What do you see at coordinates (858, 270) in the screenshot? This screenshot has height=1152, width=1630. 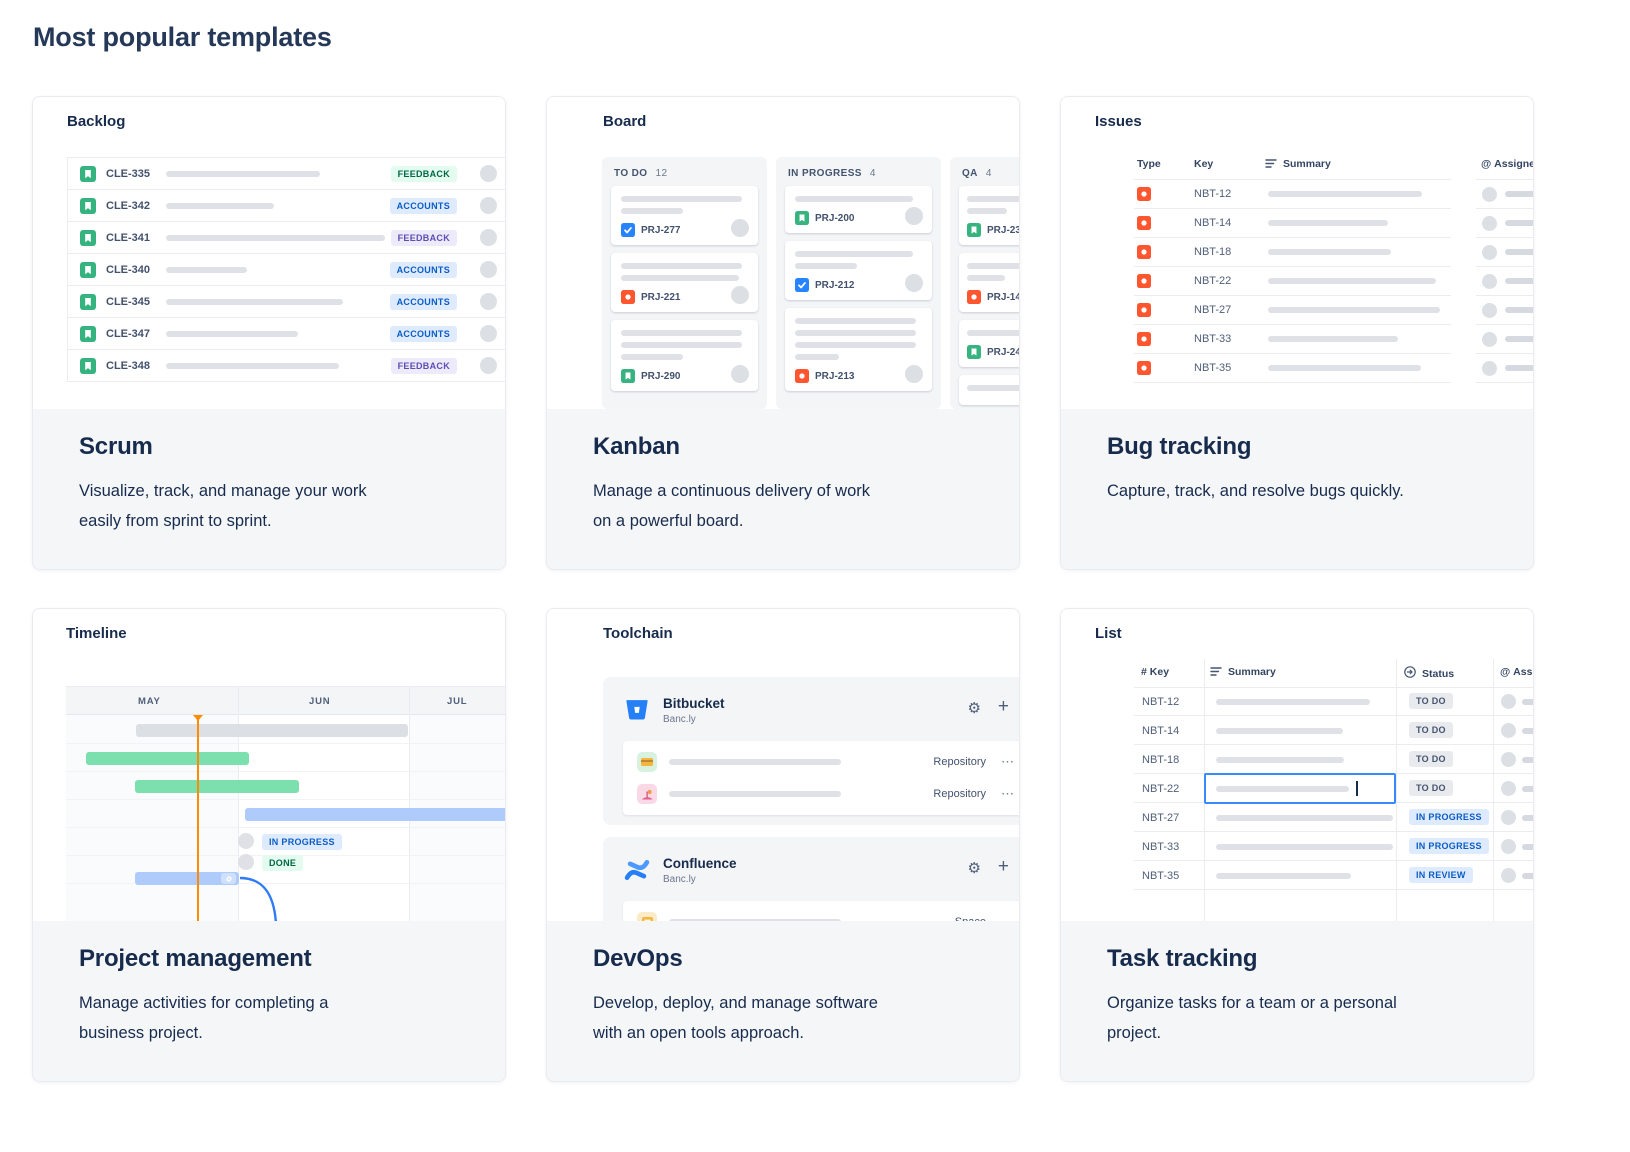 I see `board-card: PRJ-212` at bounding box center [858, 270].